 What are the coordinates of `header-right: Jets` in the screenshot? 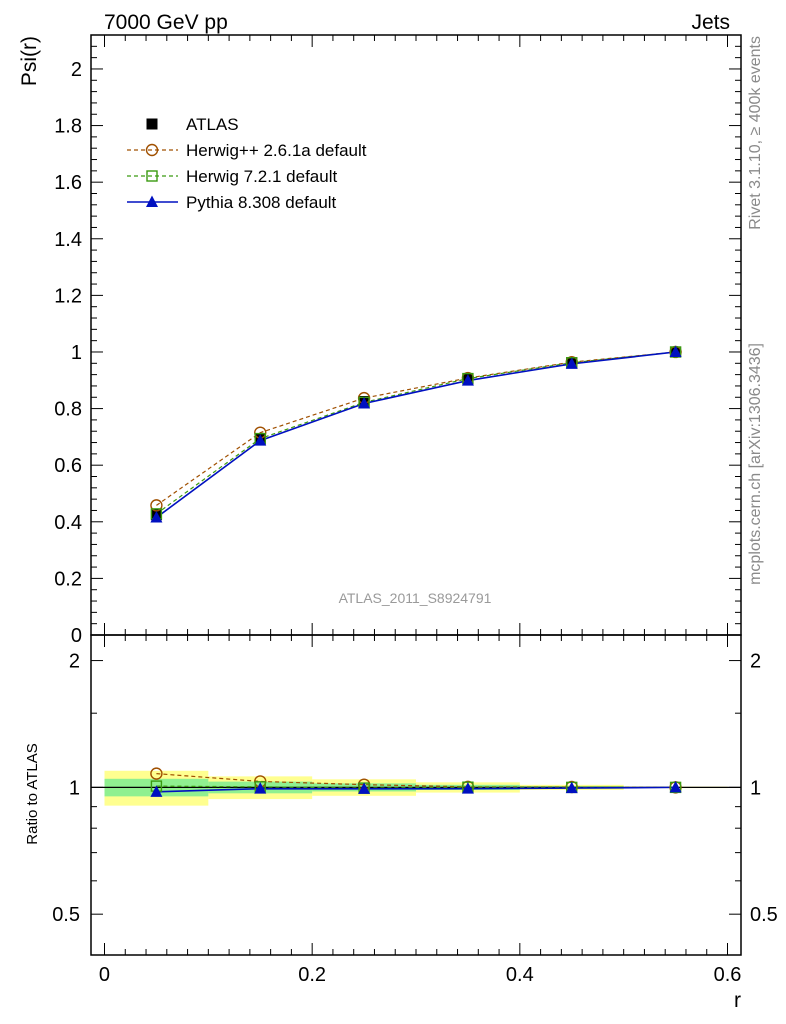 It's located at (710, 22).